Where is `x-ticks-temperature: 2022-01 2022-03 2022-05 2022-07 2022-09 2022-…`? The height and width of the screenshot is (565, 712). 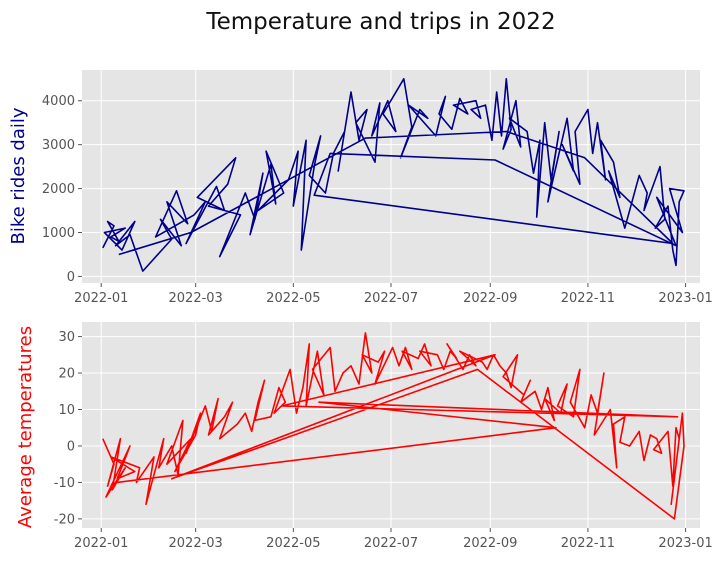
x-ticks-temperature: 2022-01 2022-03 2022-05 2022-07 2022-09 2022-… is located at coordinates (393, 539).